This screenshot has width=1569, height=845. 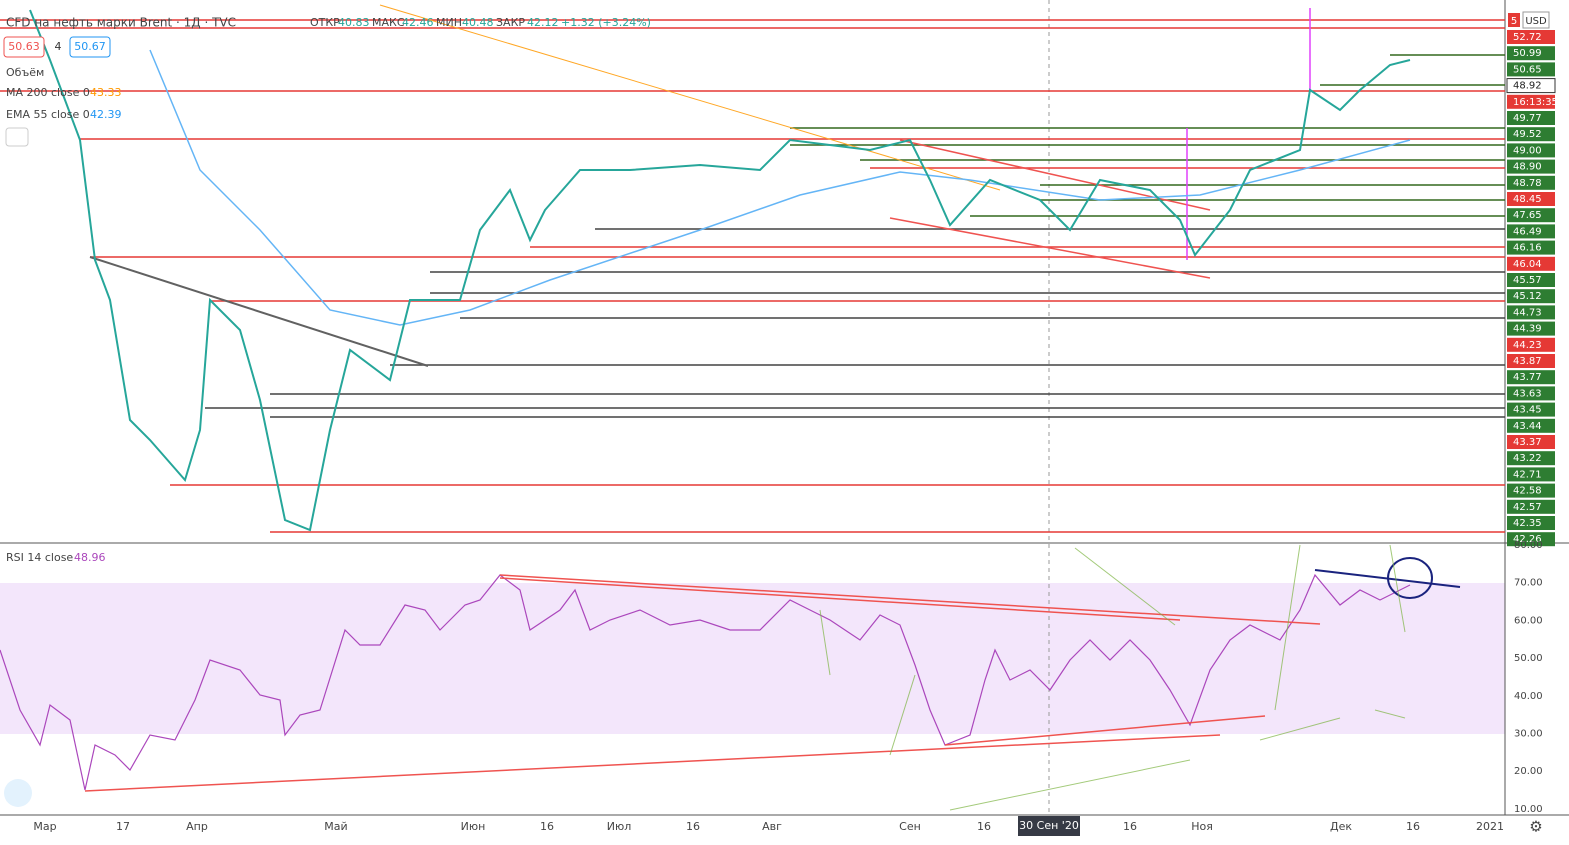 I want to click on currency-box, so click(x=1536, y=20).